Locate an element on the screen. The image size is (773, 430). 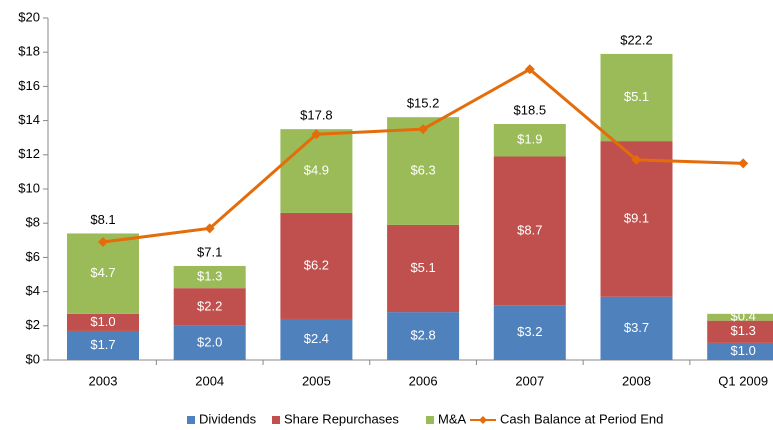
legend-marker is located at coordinates (483, 420).